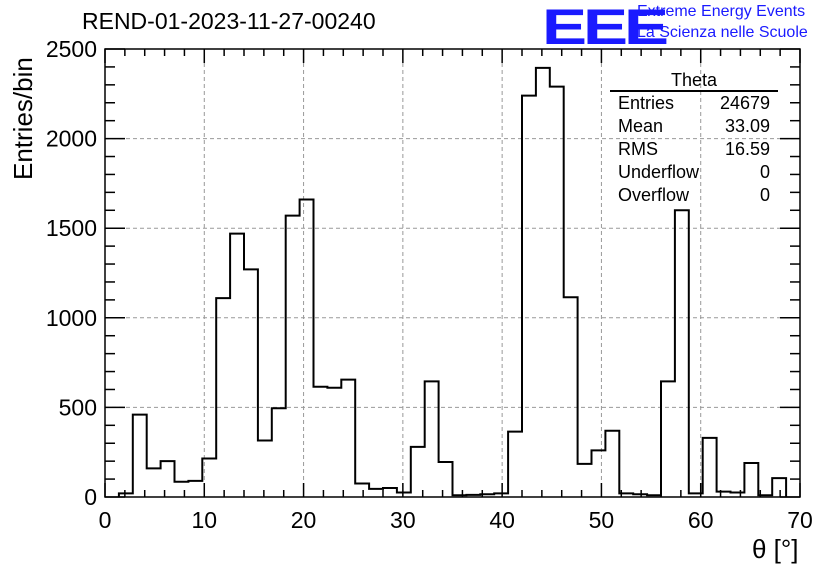 This screenshot has height=572, width=836. What do you see at coordinates (694, 81) in the screenshot?
I see `stats-title: Theta` at bounding box center [694, 81].